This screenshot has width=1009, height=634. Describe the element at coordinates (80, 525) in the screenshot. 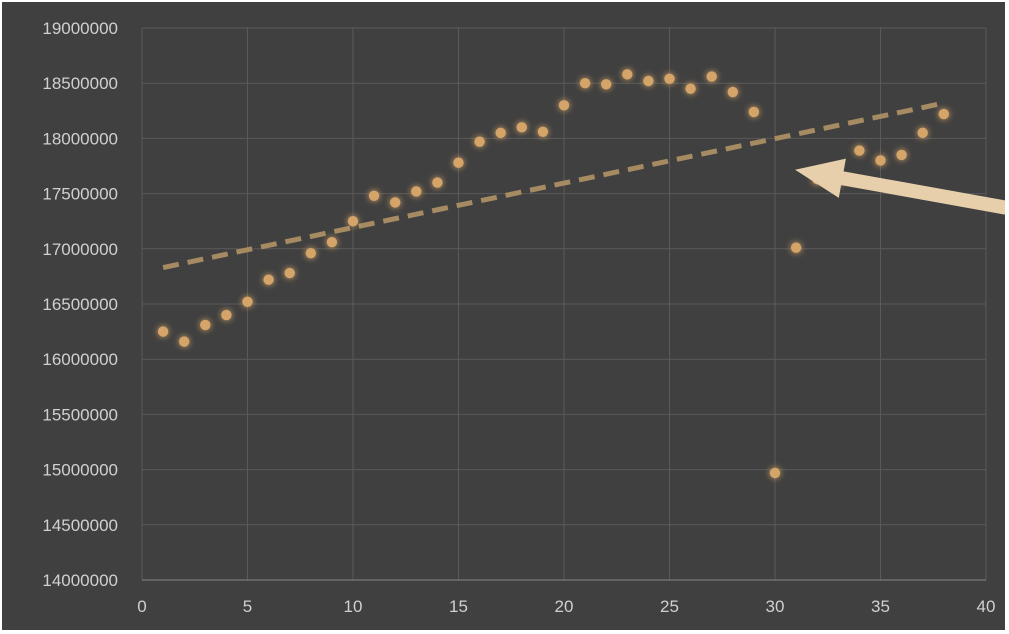

I see `y-tick-label: 14500000` at that location.